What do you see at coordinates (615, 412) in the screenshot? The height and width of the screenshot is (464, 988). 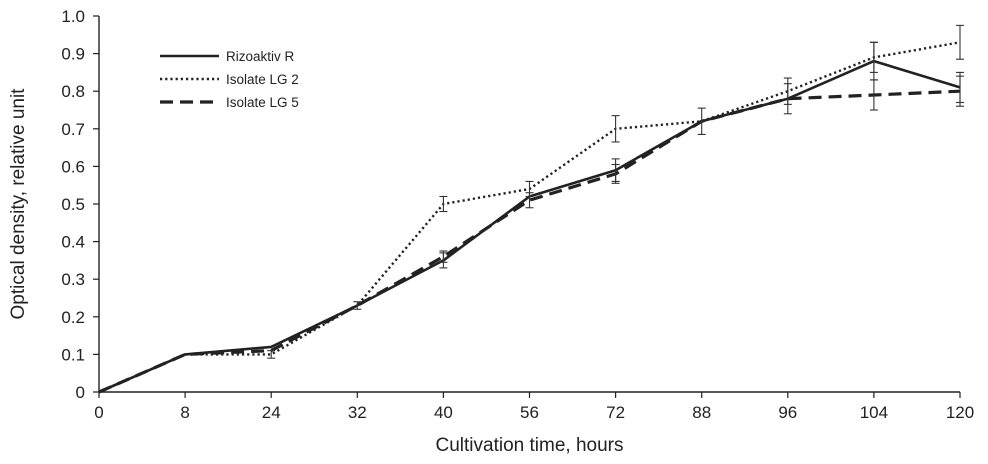 I see `x-tick-label: 72` at bounding box center [615, 412].